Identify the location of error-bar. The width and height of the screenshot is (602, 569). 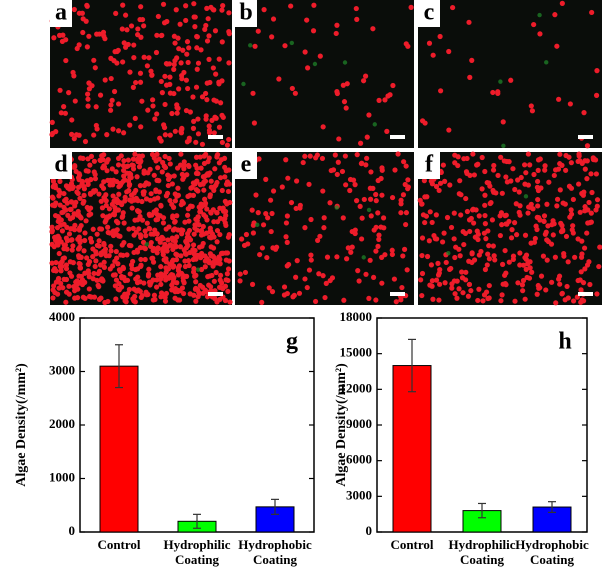
(275, 506).